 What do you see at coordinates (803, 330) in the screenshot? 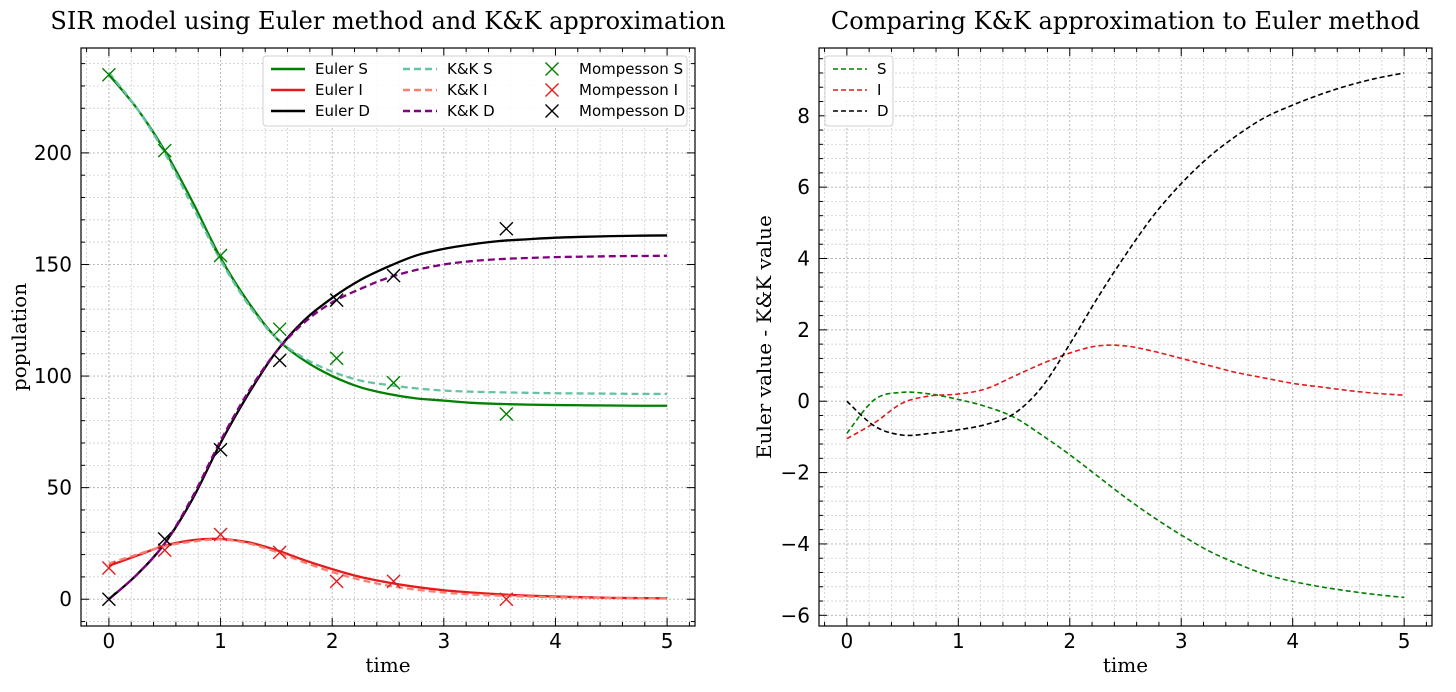
I see `y-tick-label: 2` at bounding box center [803, 330].